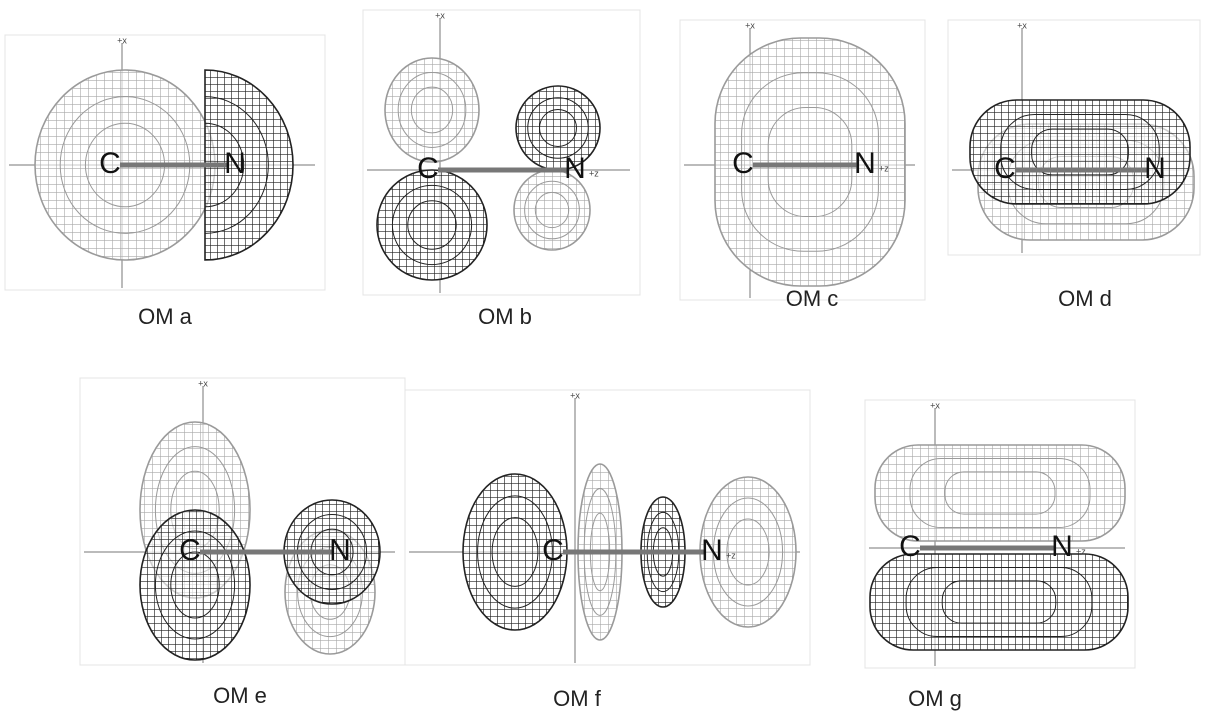 Image resolution: width=1215 pixels, height=713 pixels. I want to click on orbital-panel: C N +x OM a, so click(165, 181).